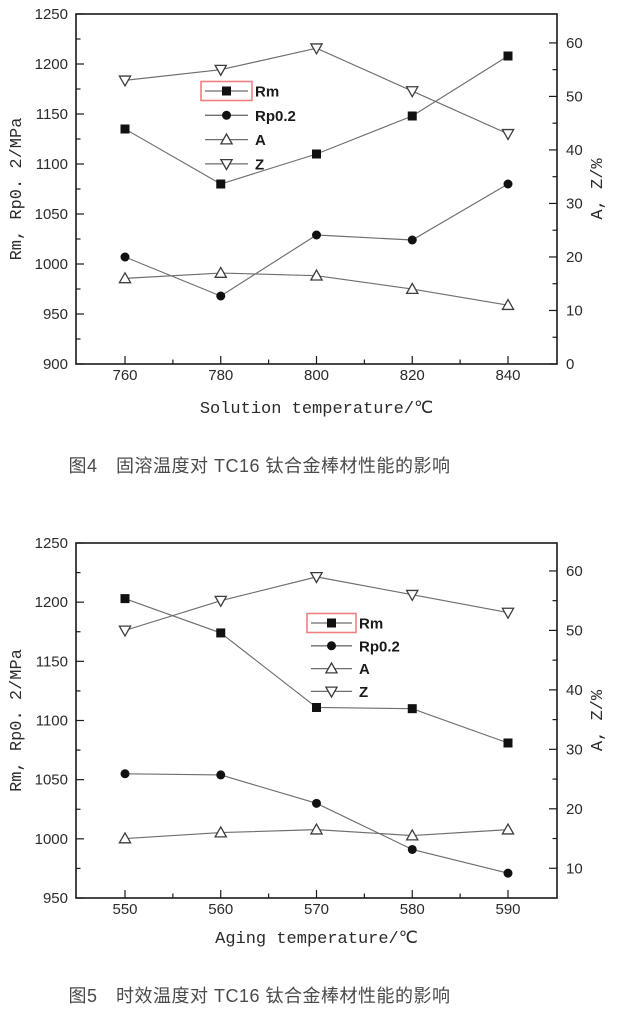  I want to click on x-axis-tick-label: 800, so click(316, 375).